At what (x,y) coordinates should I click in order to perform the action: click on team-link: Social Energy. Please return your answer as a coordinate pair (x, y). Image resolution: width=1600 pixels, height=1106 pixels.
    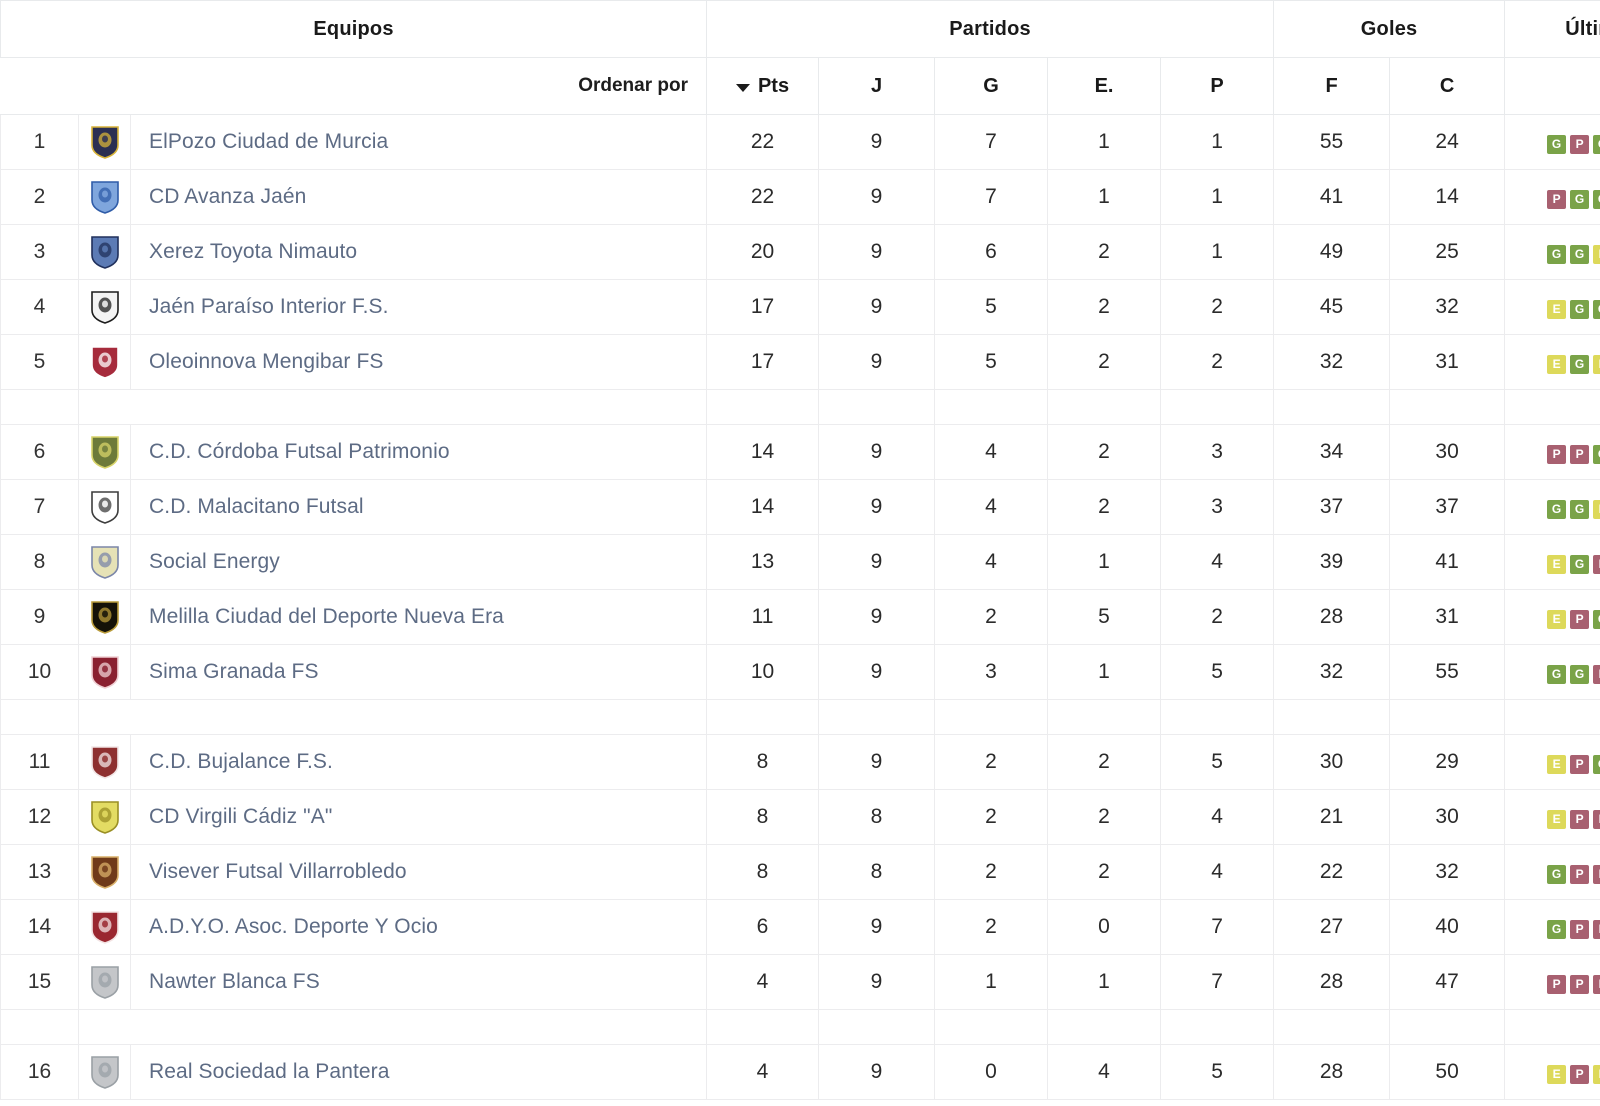
    Looking at the image, I should click on (214, 561).